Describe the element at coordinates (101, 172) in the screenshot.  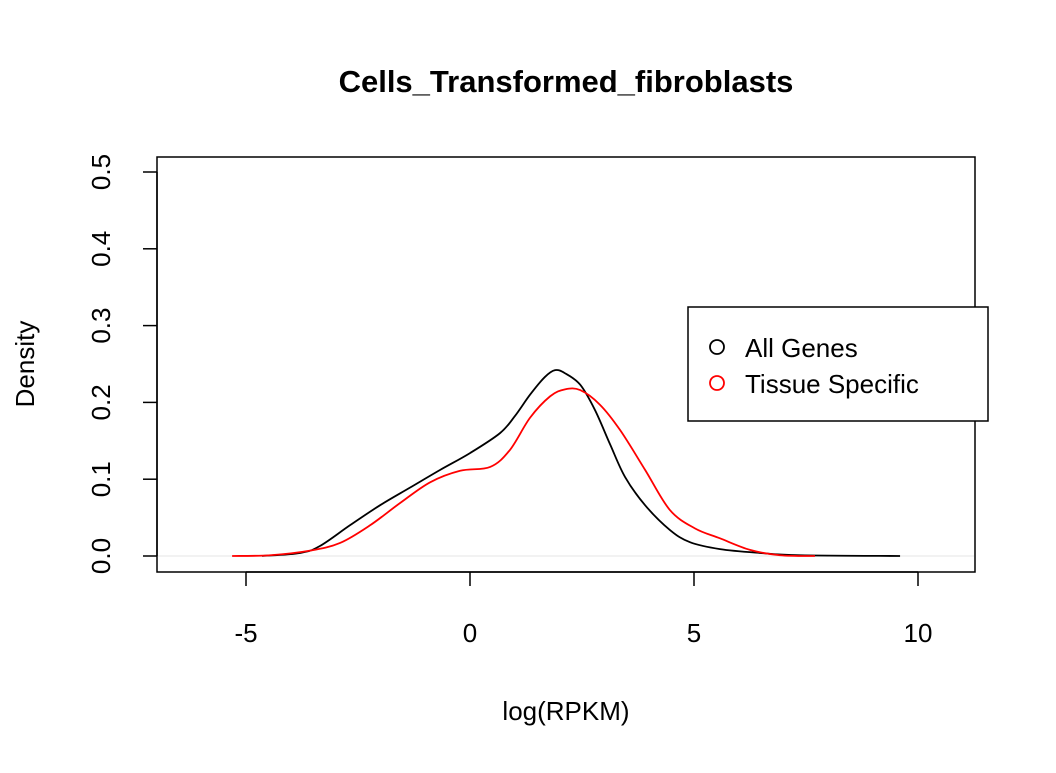
I see `y-tick-label: 0.5` at that location.